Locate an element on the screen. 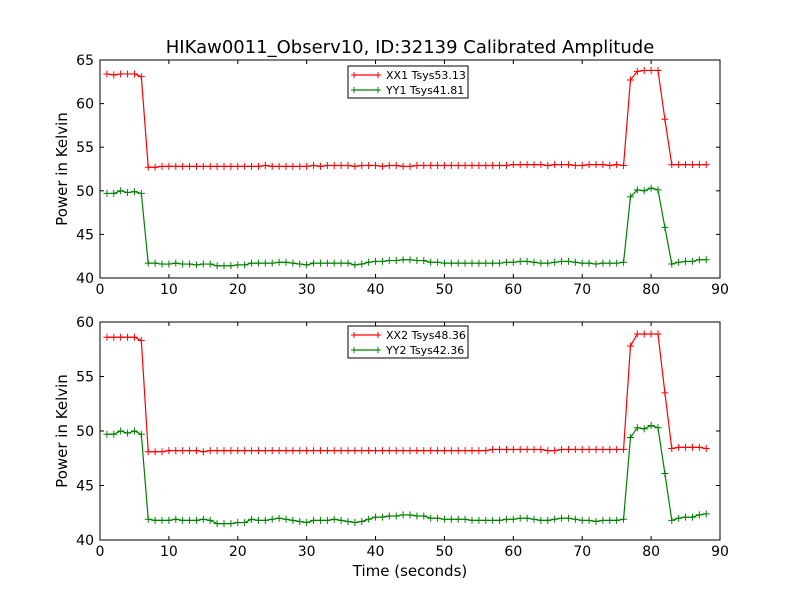 This screenshot has height=600, width=800. x-tick-label: 50 is located at coordinates (445, 290).